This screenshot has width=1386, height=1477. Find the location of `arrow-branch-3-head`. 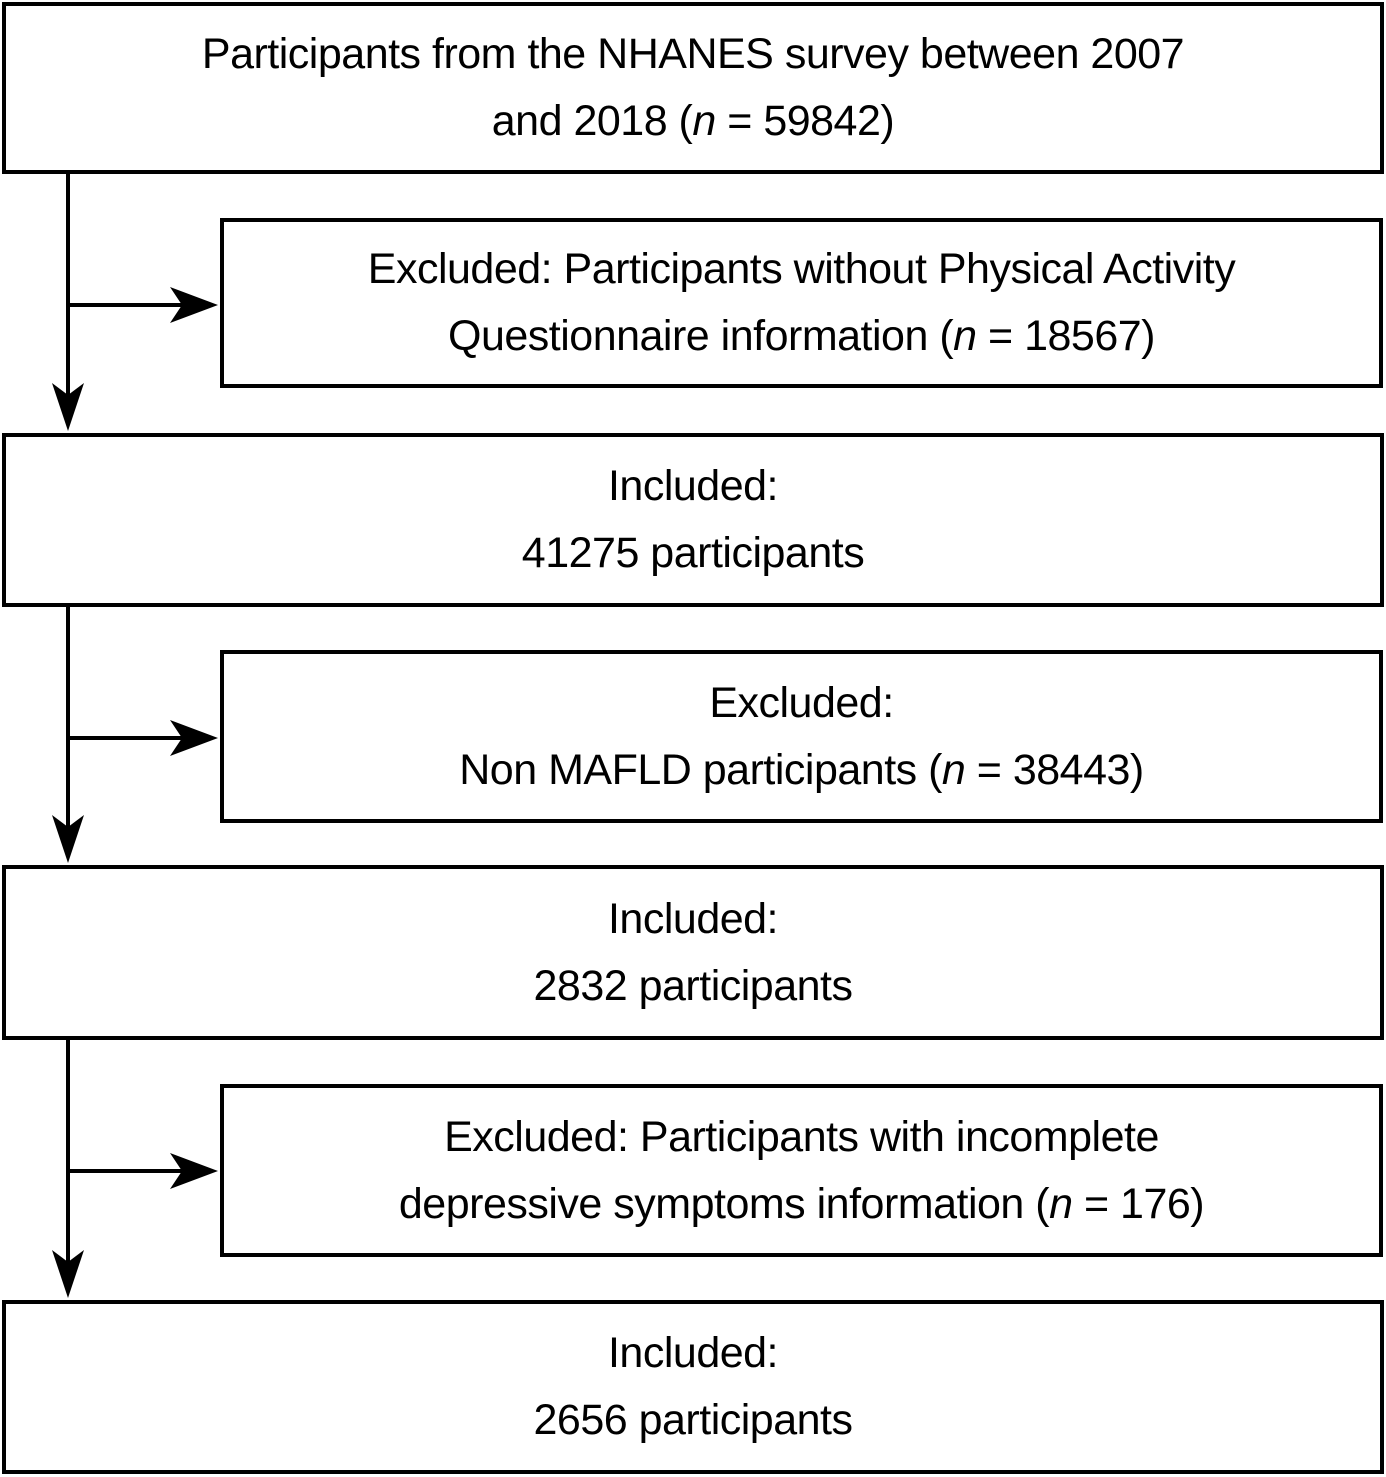

arrow-branch-3-head is located at coordinates (194, 1171).